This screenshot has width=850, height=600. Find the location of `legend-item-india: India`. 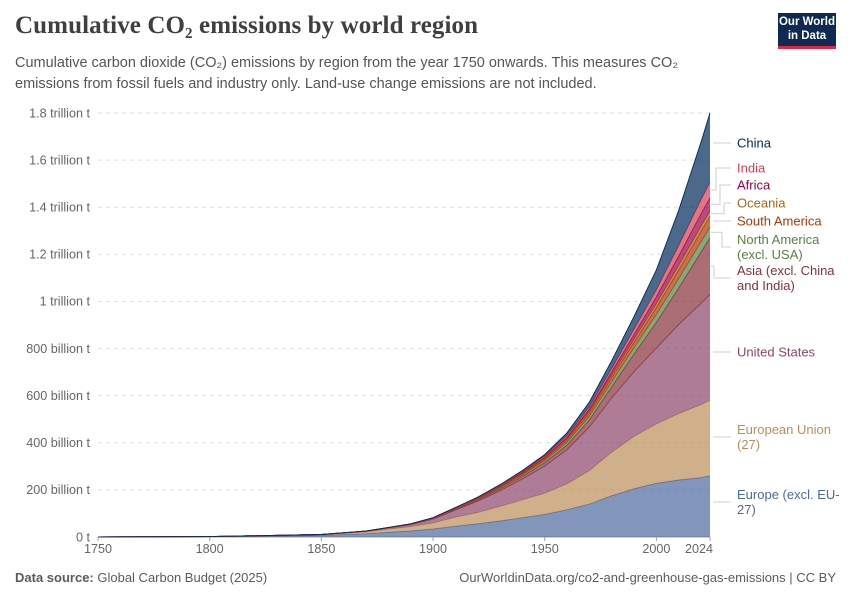

legend-item-india: India is located at coordinates (751, 168).